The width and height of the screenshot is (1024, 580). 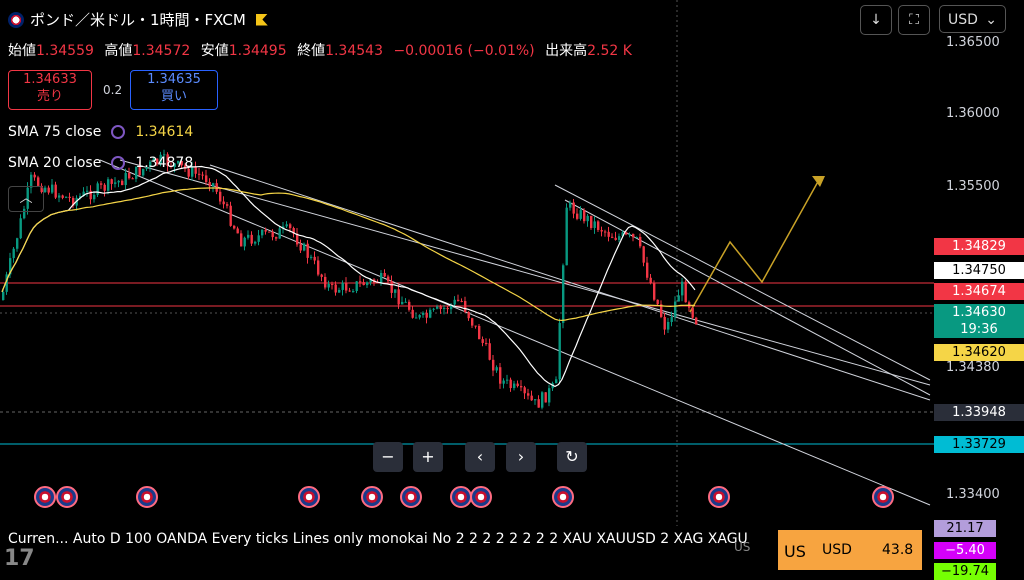 I want to click on sell-button: 1.34633 売り, so click(x=50, y=90).